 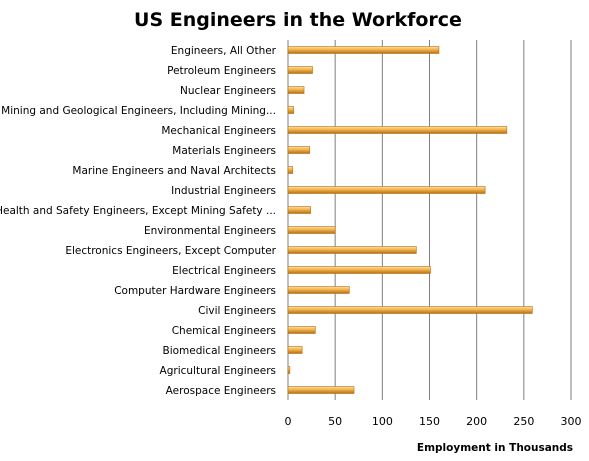 What do you see at coordinates (298, 20) in the screenshot?
I see `chart-title: US Engineers in the Workforce` at bounding box center [298, 20].